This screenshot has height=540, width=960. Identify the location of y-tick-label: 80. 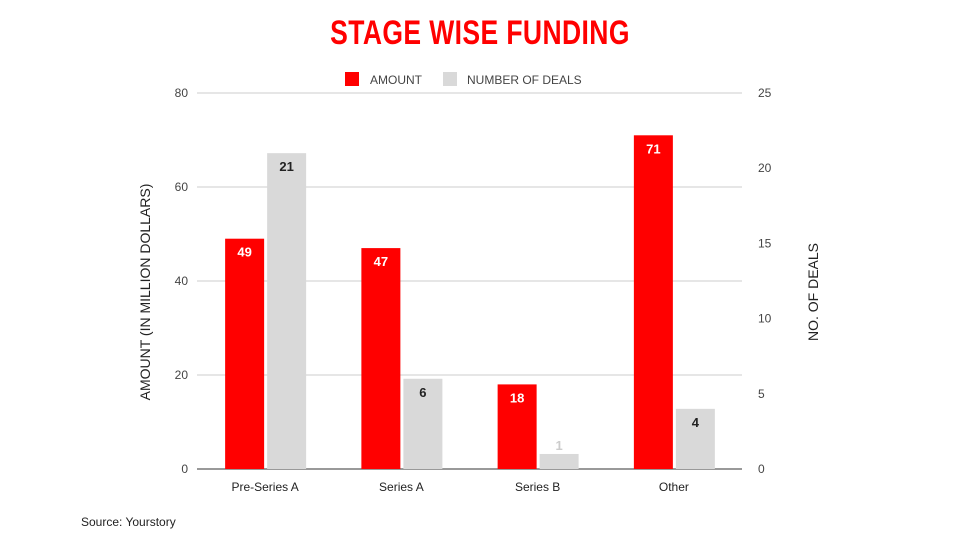
(182, 93).